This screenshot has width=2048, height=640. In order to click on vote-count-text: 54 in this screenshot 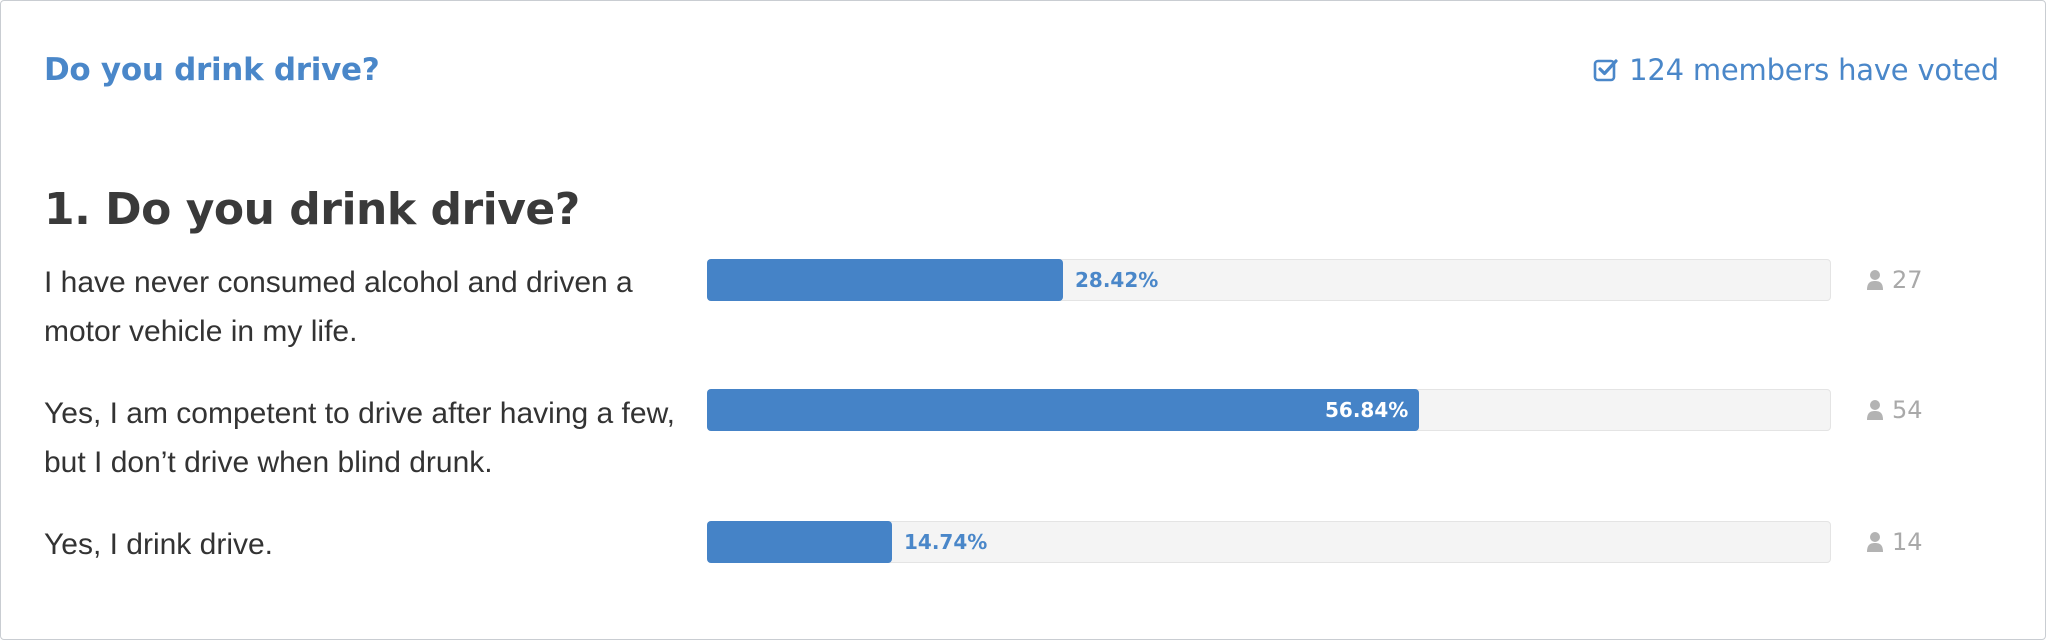, I will do `click(1907, 410)`.